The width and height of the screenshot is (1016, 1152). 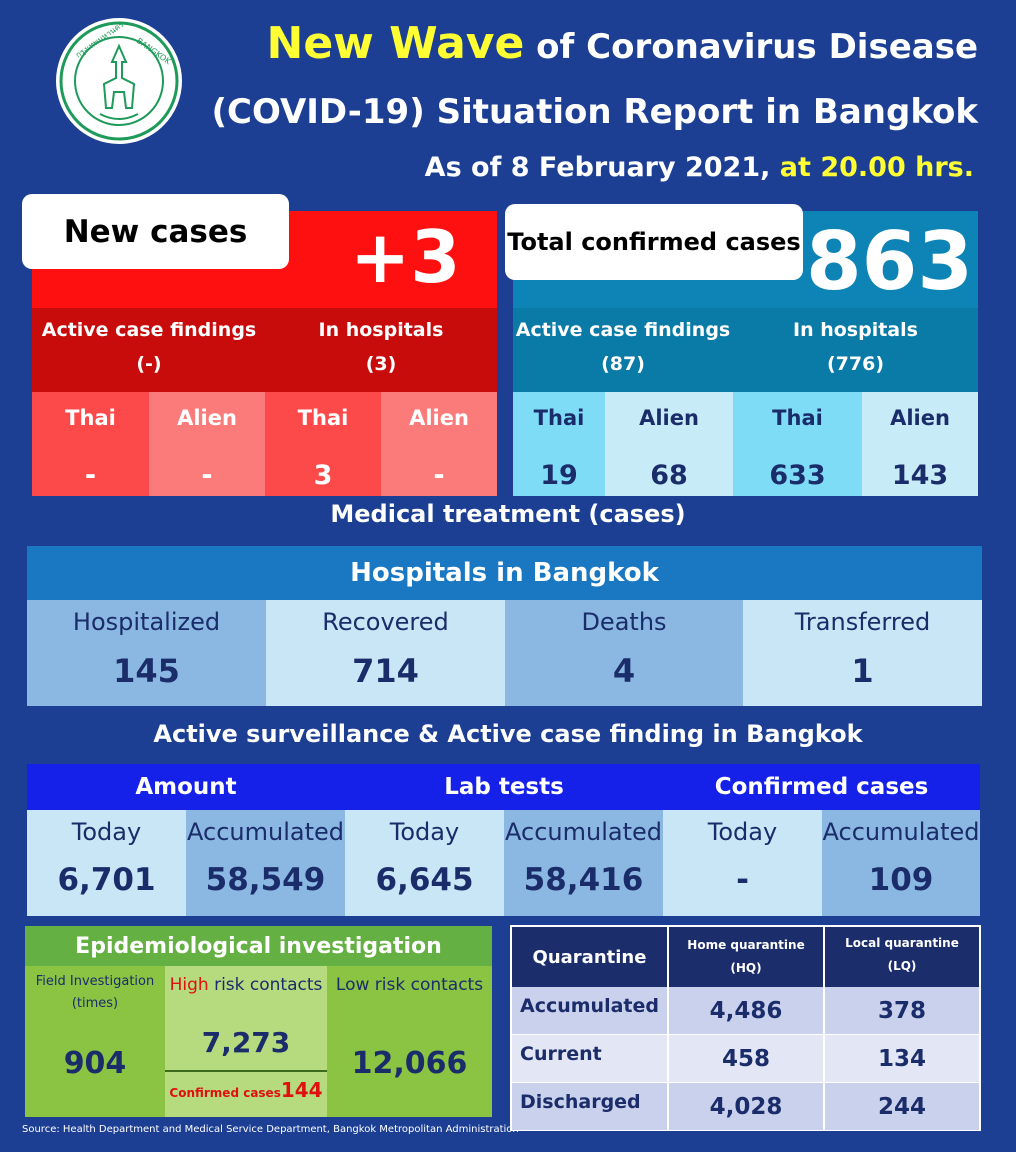 What do you see at coordinates (901, 863) in the screenshot?
I see `confirmed-accumulated-cell: Accumulated 109` at bounding box center [901, 863].